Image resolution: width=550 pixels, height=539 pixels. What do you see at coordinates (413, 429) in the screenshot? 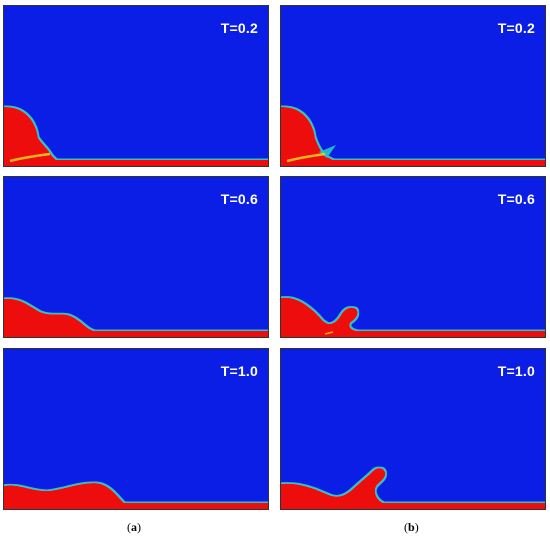
I see `panel-b-t10: T=1.0` at bounding box center [413, 429].